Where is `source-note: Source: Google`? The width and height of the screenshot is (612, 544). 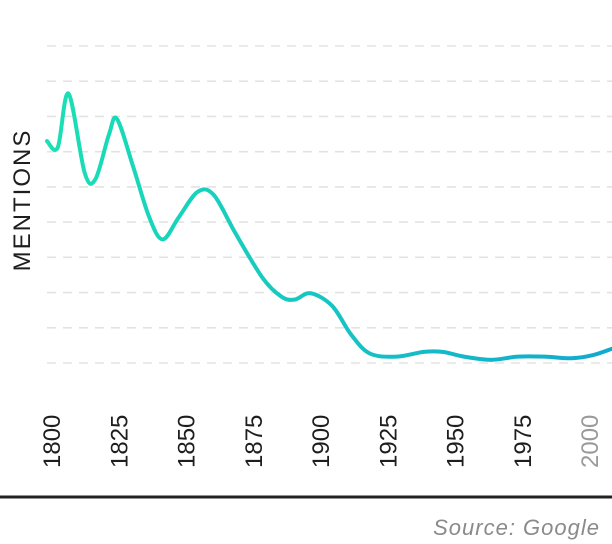 source-note: Source: Google is located at coordinates (516, 527).